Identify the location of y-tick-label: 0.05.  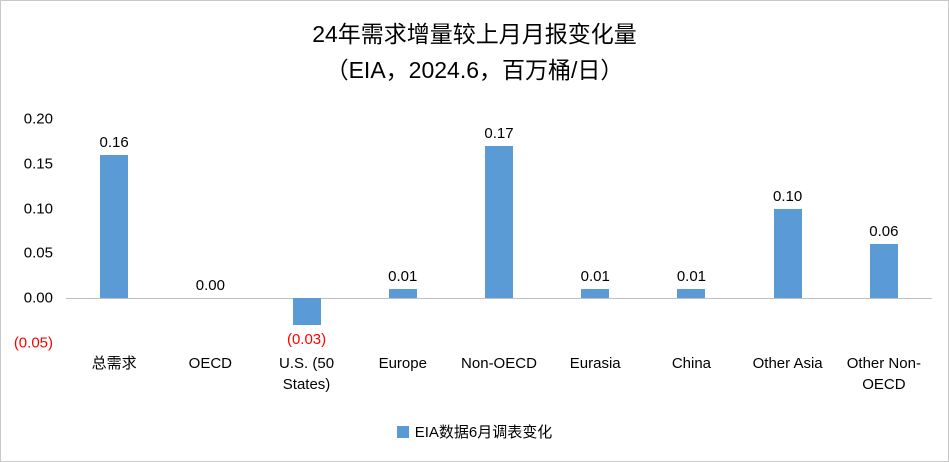
(38, 253).